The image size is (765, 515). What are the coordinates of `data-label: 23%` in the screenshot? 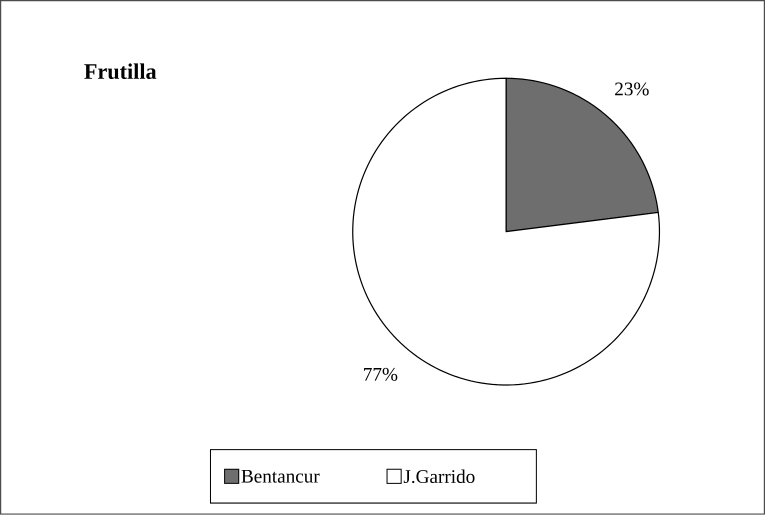 It's located at (632, 89).